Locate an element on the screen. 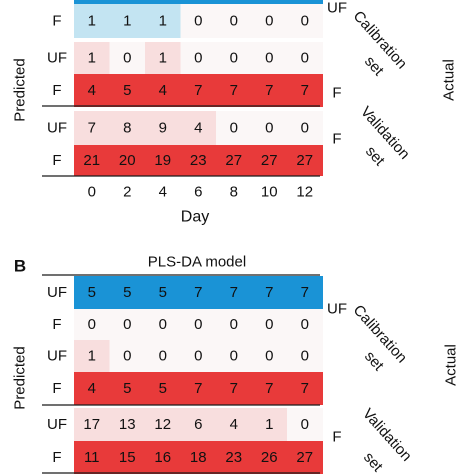 Image resolution: width=474 pixels, height=474 pixels. x-tick-label: 12 is located at coordinates (304, 192).